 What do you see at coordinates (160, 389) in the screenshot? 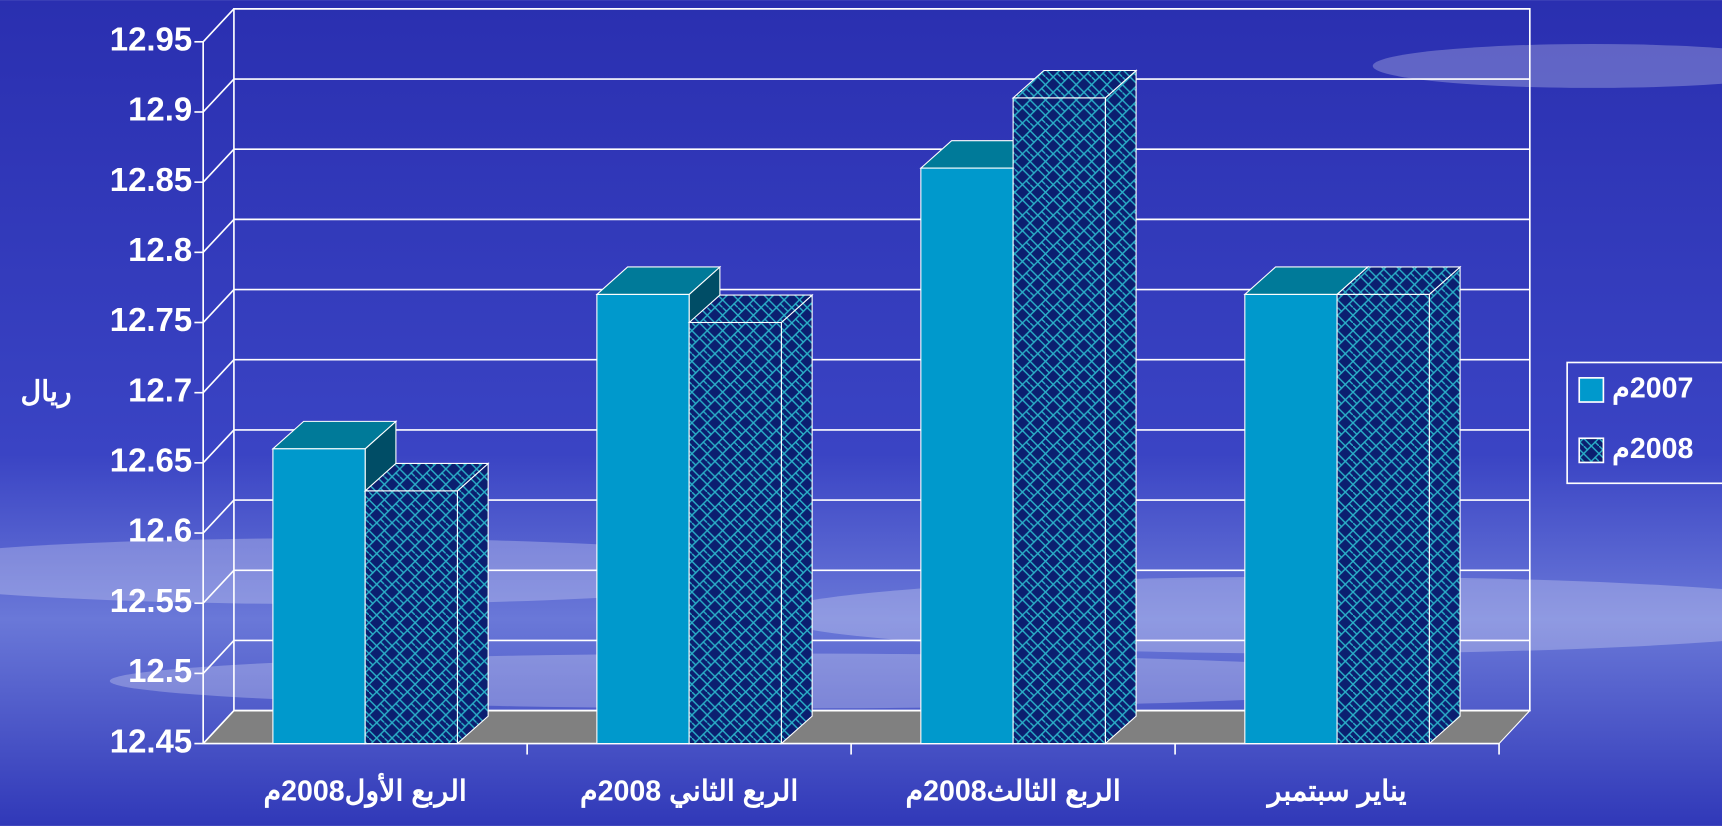
I see `y-tick-label: 12.7` at bounding box center [160, 389].